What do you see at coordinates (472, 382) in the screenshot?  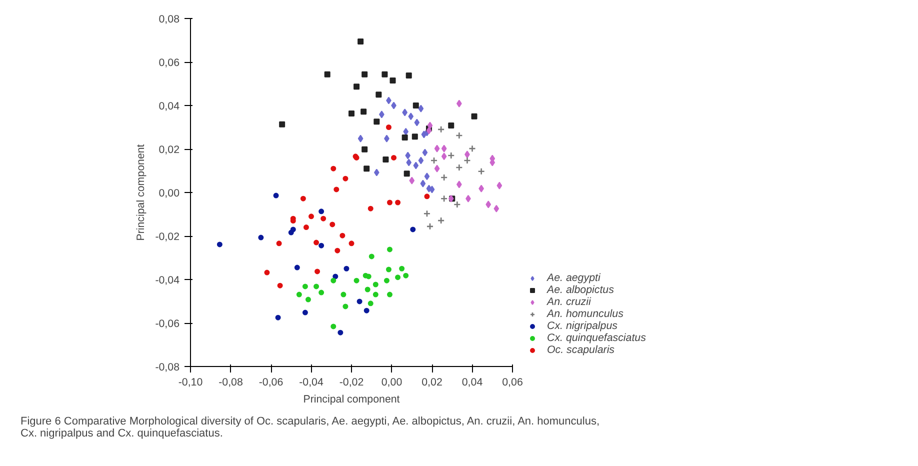 I see `x-tick-label: 0,04` at bounding box center [472, 382].